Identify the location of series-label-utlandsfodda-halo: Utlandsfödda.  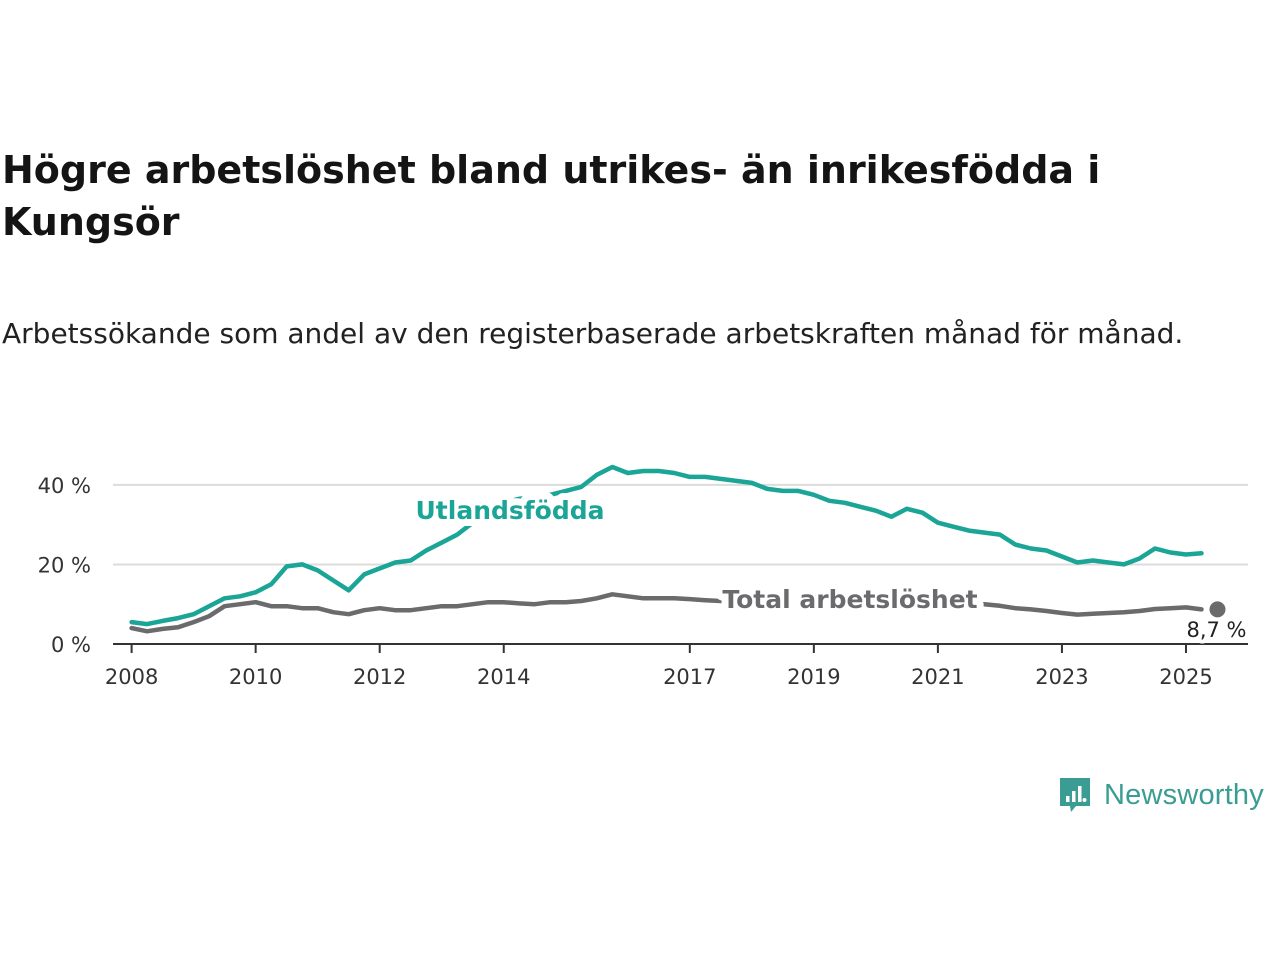
(510, 510).